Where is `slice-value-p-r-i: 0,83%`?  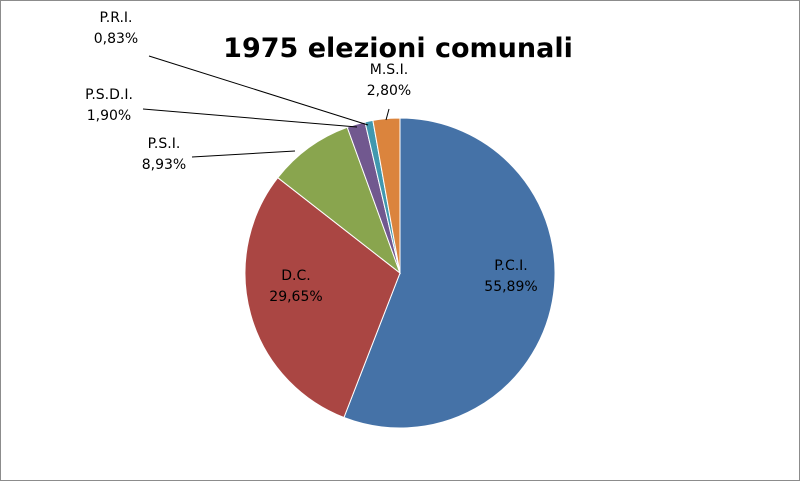 slice-value-p-r-i: 0,83% is located at coordinates (116, 39).